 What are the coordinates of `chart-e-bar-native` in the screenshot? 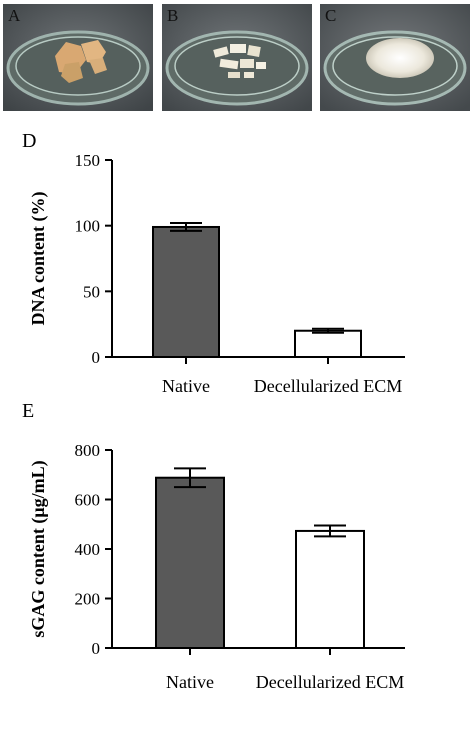 It's located at (190, 562).